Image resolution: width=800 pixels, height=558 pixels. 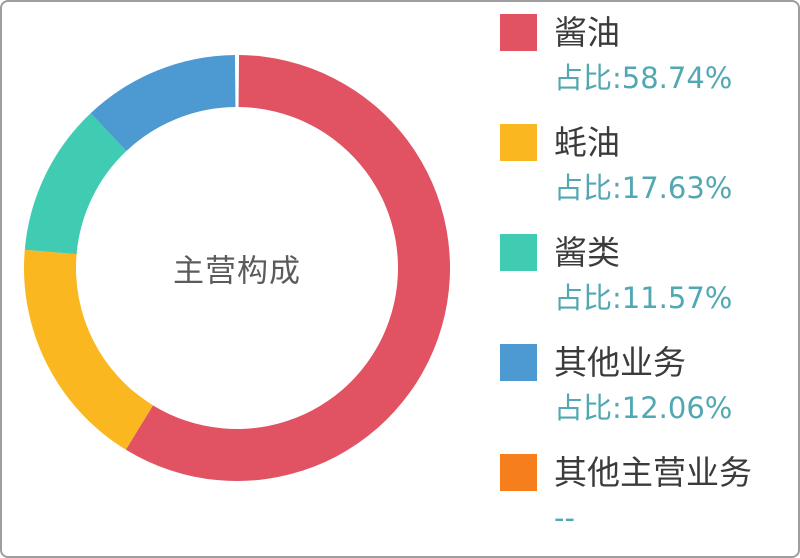 I want to click on legend-percent: 占比:11.57%, so click(x=643, y=298).